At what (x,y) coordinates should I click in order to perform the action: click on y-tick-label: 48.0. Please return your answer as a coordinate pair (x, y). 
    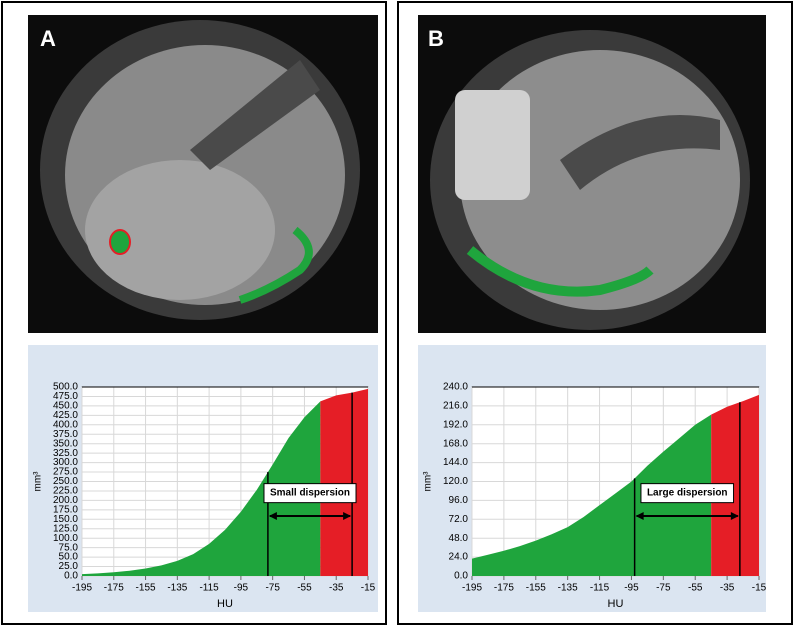
    Looking at the image, I should click on (459, 538).